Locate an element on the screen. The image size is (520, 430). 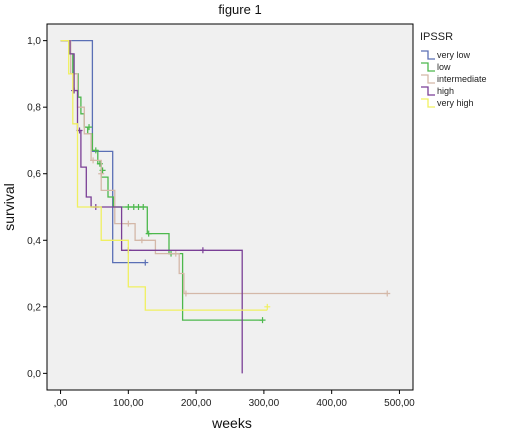
y-tick-label: 0,6 is located at coordinates (34, 174).